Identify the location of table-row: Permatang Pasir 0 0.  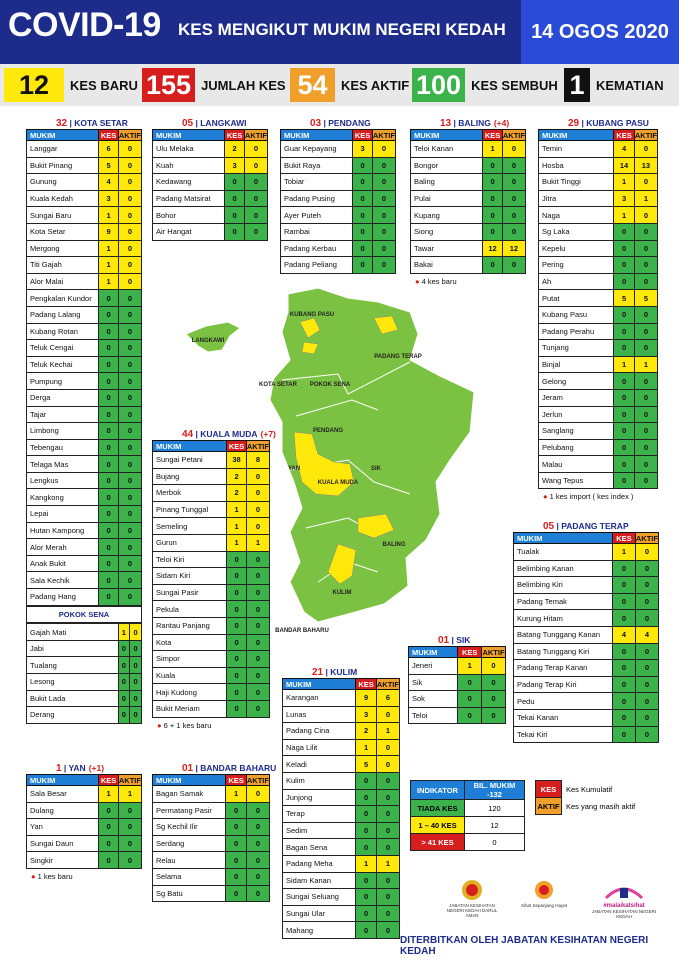
(211, 810).